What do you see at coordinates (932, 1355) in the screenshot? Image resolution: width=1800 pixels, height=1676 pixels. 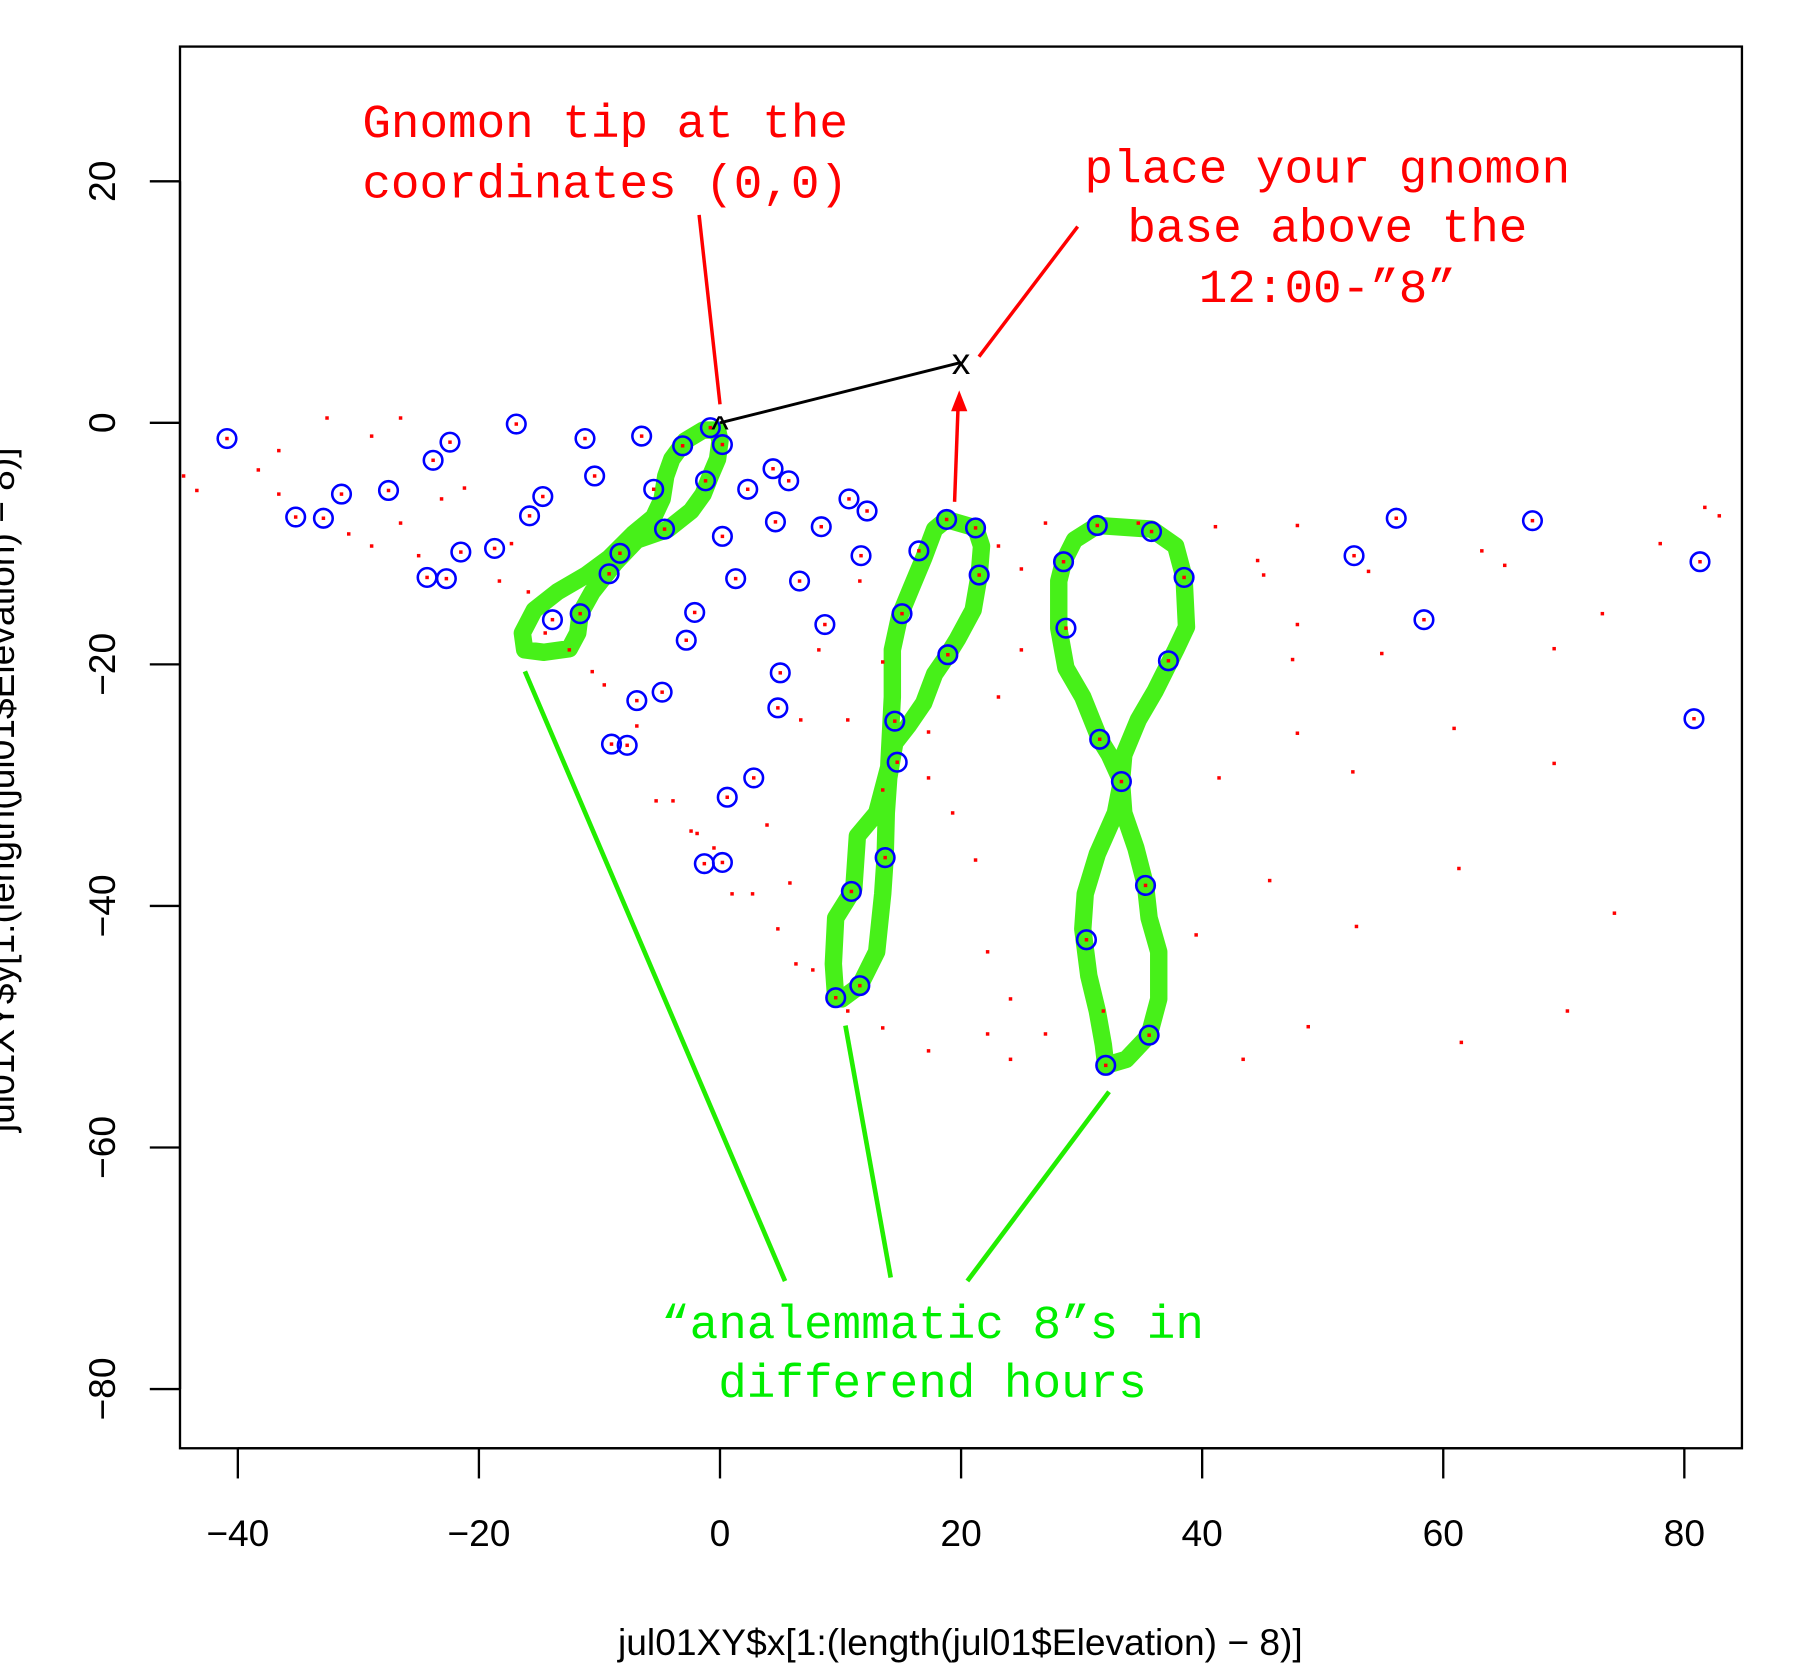 I see `green-annotation: “analemmatic 8”s in differend hours` at bounding box center [932, 1355].